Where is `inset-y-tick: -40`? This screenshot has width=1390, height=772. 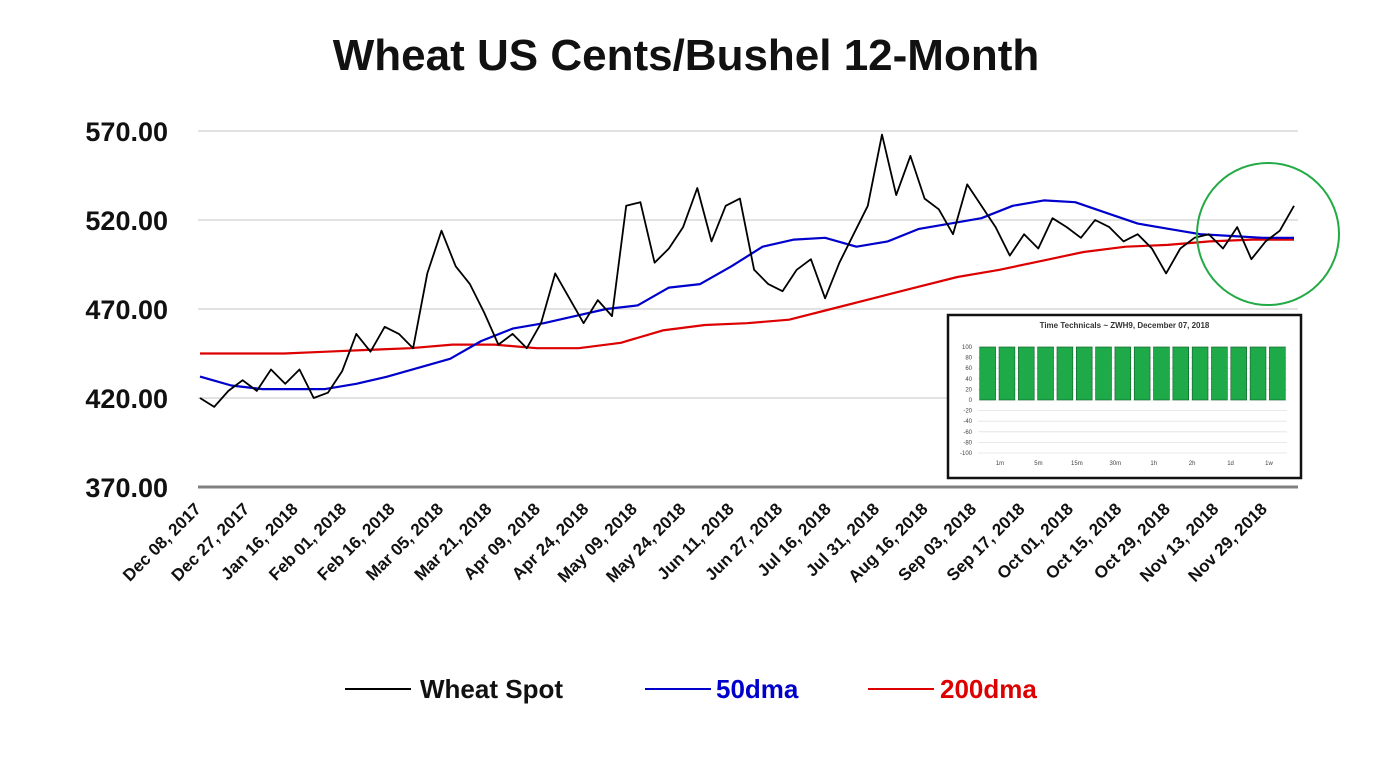
inset-y-tick: -40 is located at coordinates (967, 422).